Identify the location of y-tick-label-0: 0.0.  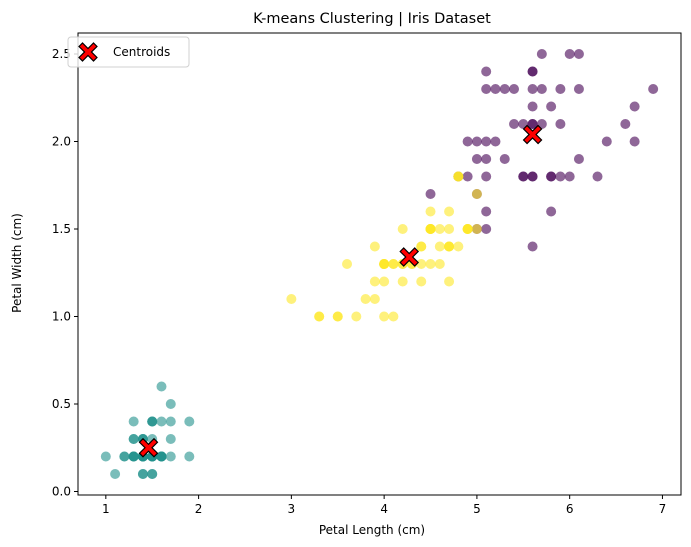
(61, 492).